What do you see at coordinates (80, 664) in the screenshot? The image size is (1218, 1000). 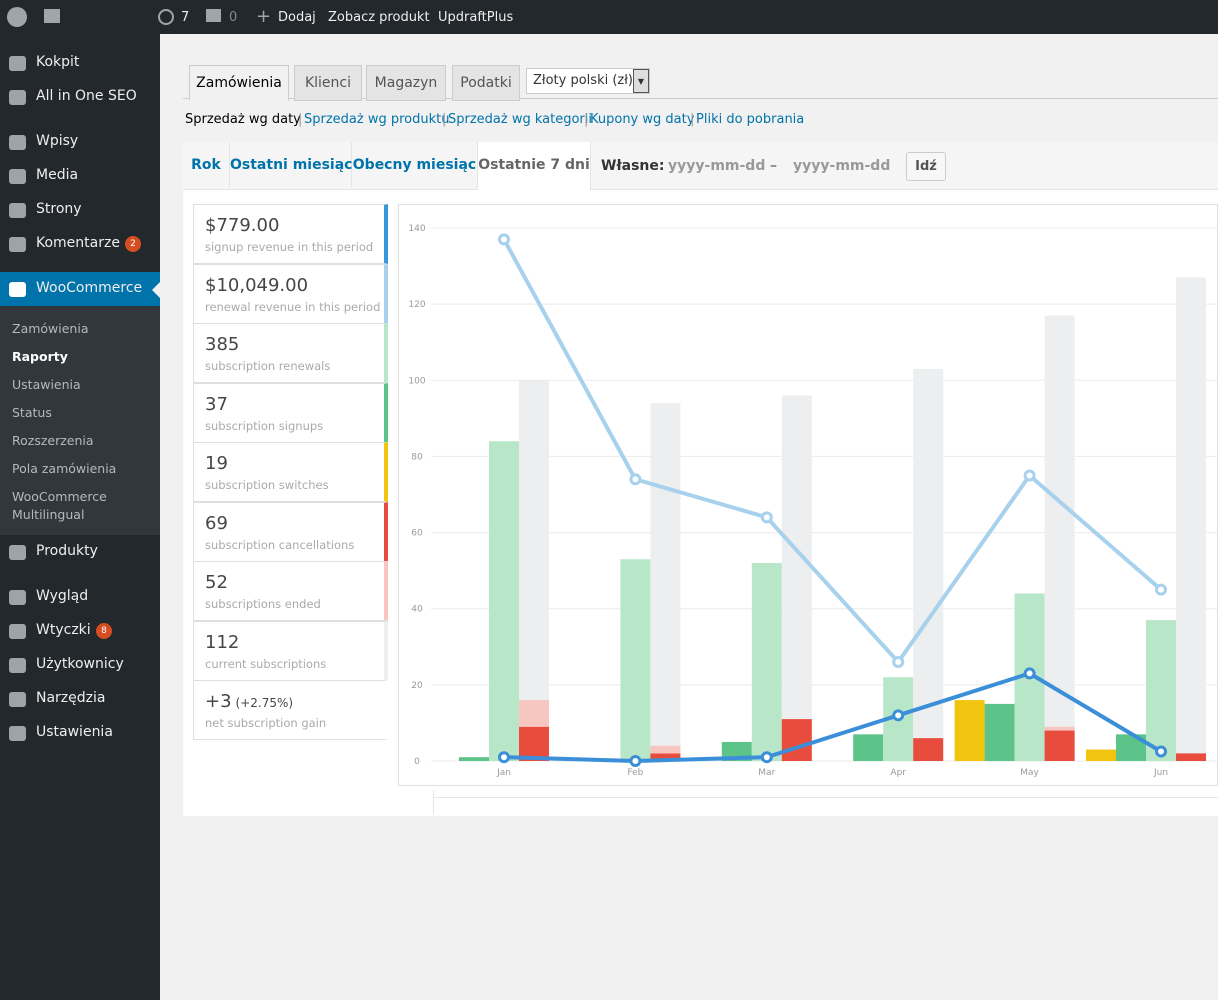 I see `menu-item: Użytkownicy` at bounding box center [80, 664].